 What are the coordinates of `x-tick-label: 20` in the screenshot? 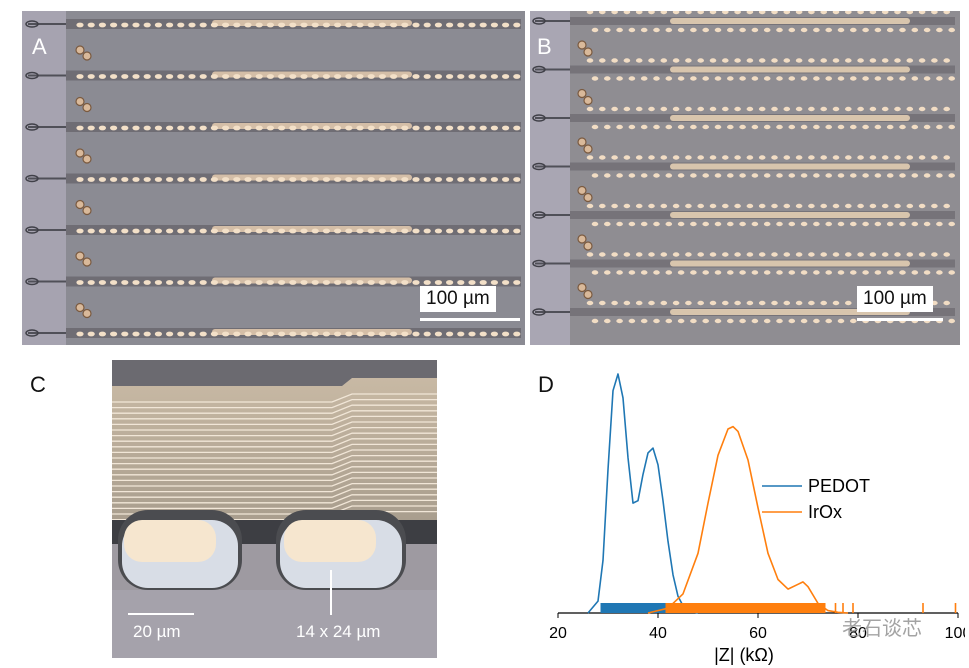 It's located at (558, 633).